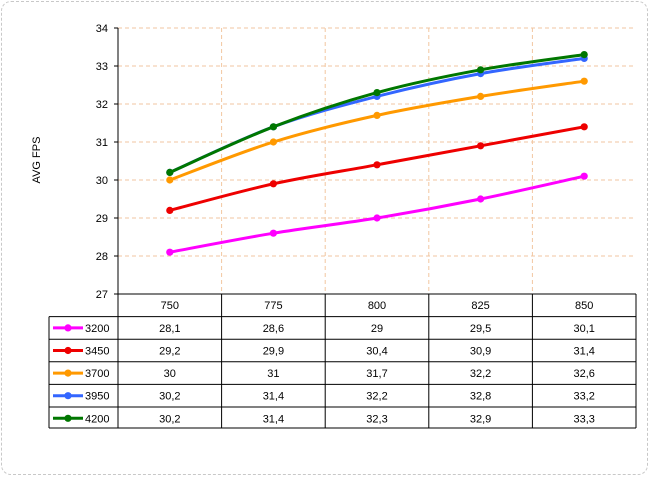 This screenshot has width=651, height=478. Describe the element at coordinates (480, 419) in the screenshot. I see `data-label: 32,9` at that location.